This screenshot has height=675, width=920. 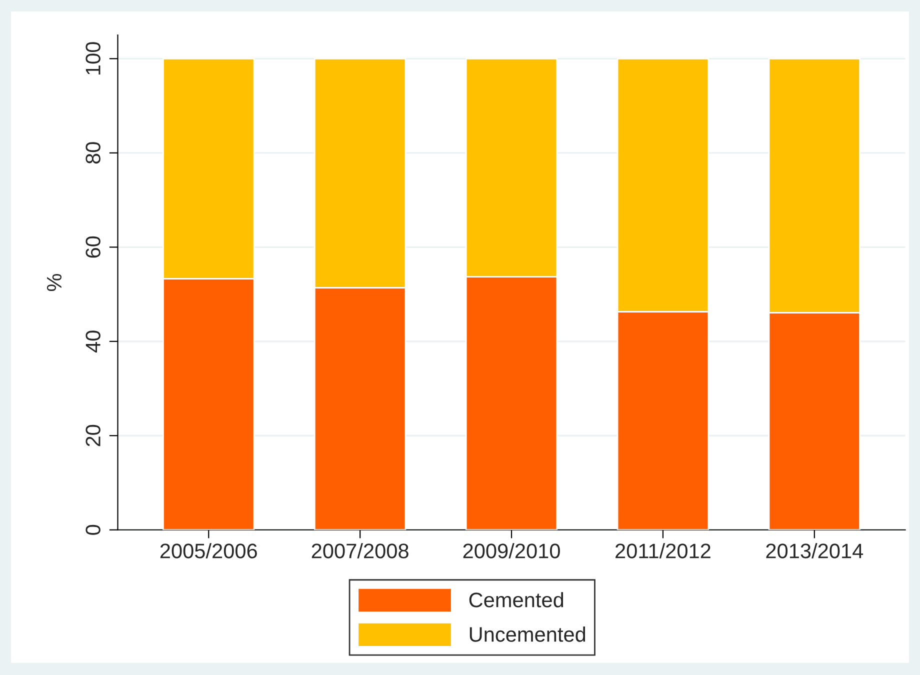 I want to click on x-tick-label: 2005/2006, so click(x=208, y=550).